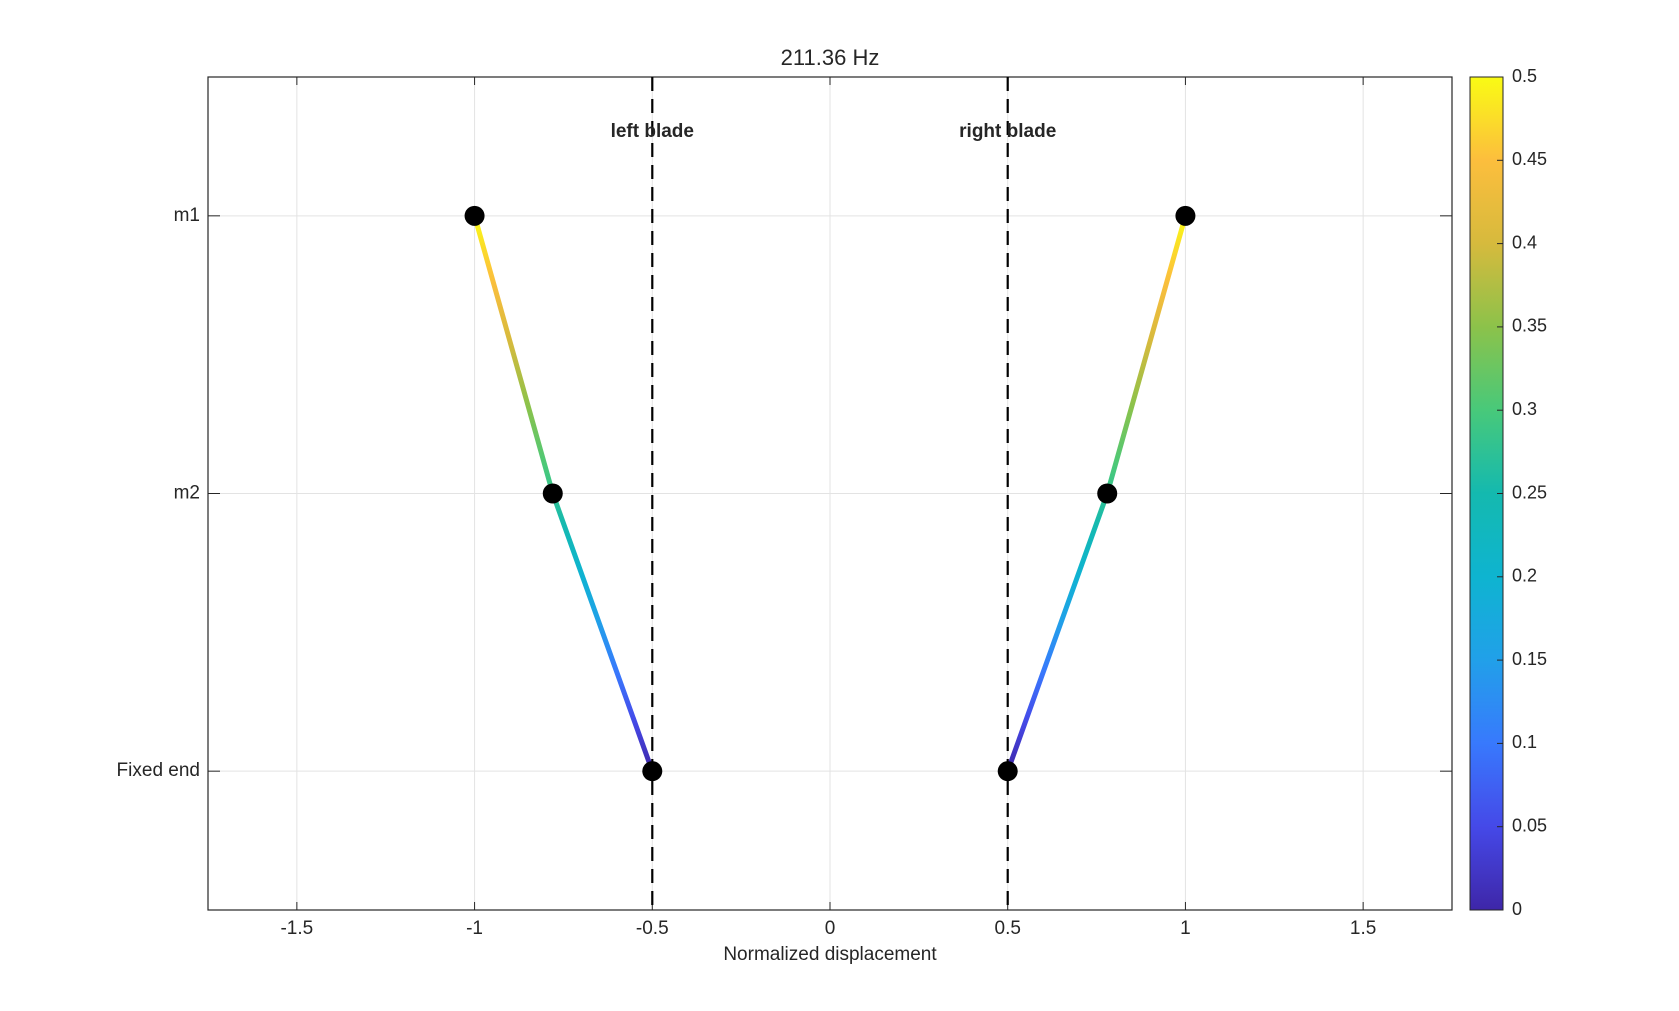  I want to click on x-tick-label: 1, so click(1185, 928).